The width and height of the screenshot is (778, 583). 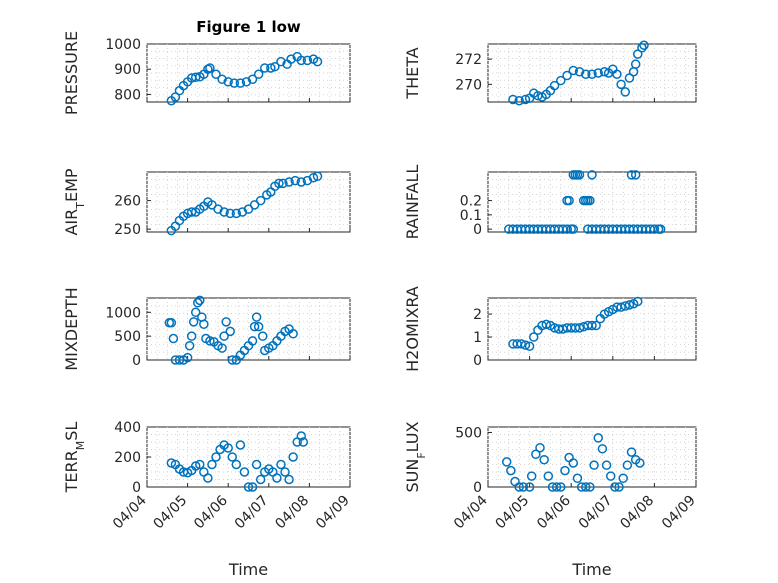 What do you see at coordinates (123, 313) in the screenshot?
I see `y-tick-label: 1000` at bounding box center [123, 313].